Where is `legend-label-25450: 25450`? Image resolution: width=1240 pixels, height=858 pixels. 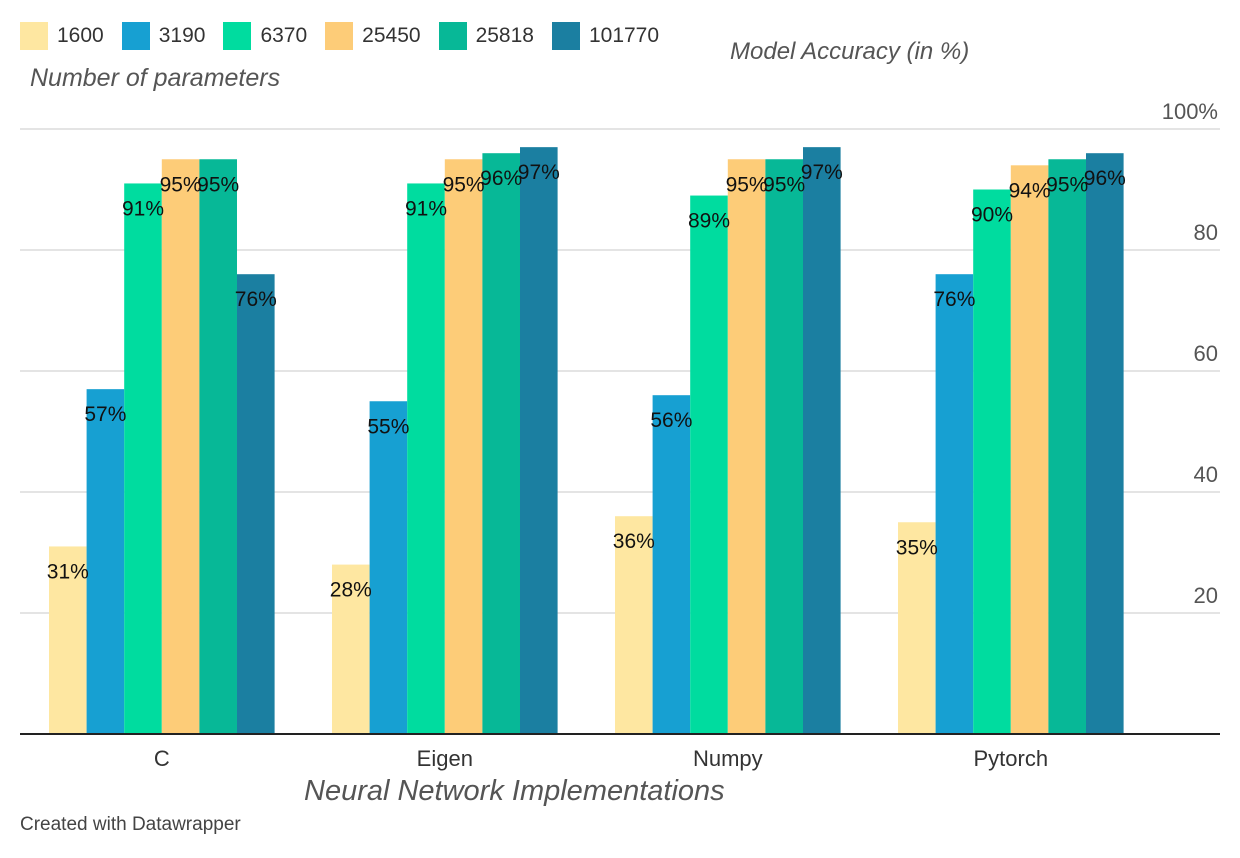 legend-label-25450: 25450 is located at coordinates (391, 35).